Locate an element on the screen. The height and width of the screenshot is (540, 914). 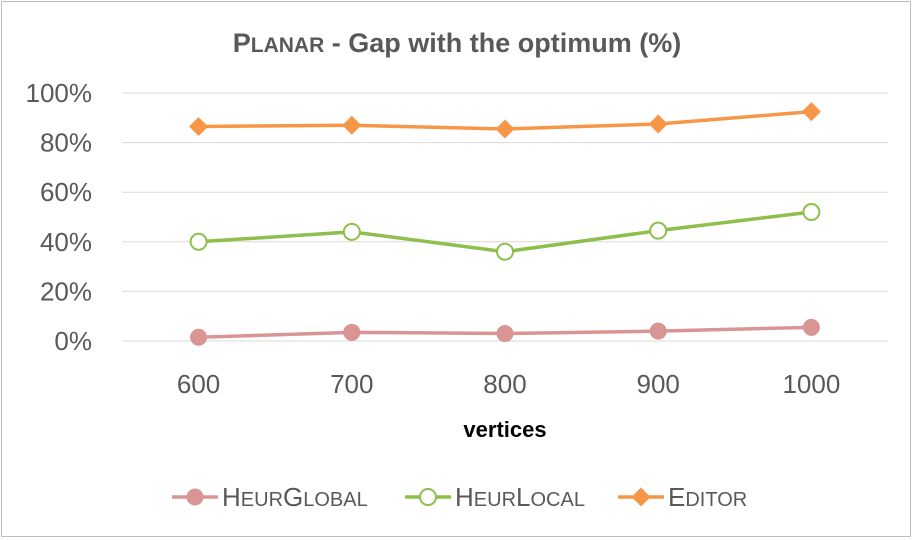
legend-item: HEURLOCAL is located at coordinates (495, 497).